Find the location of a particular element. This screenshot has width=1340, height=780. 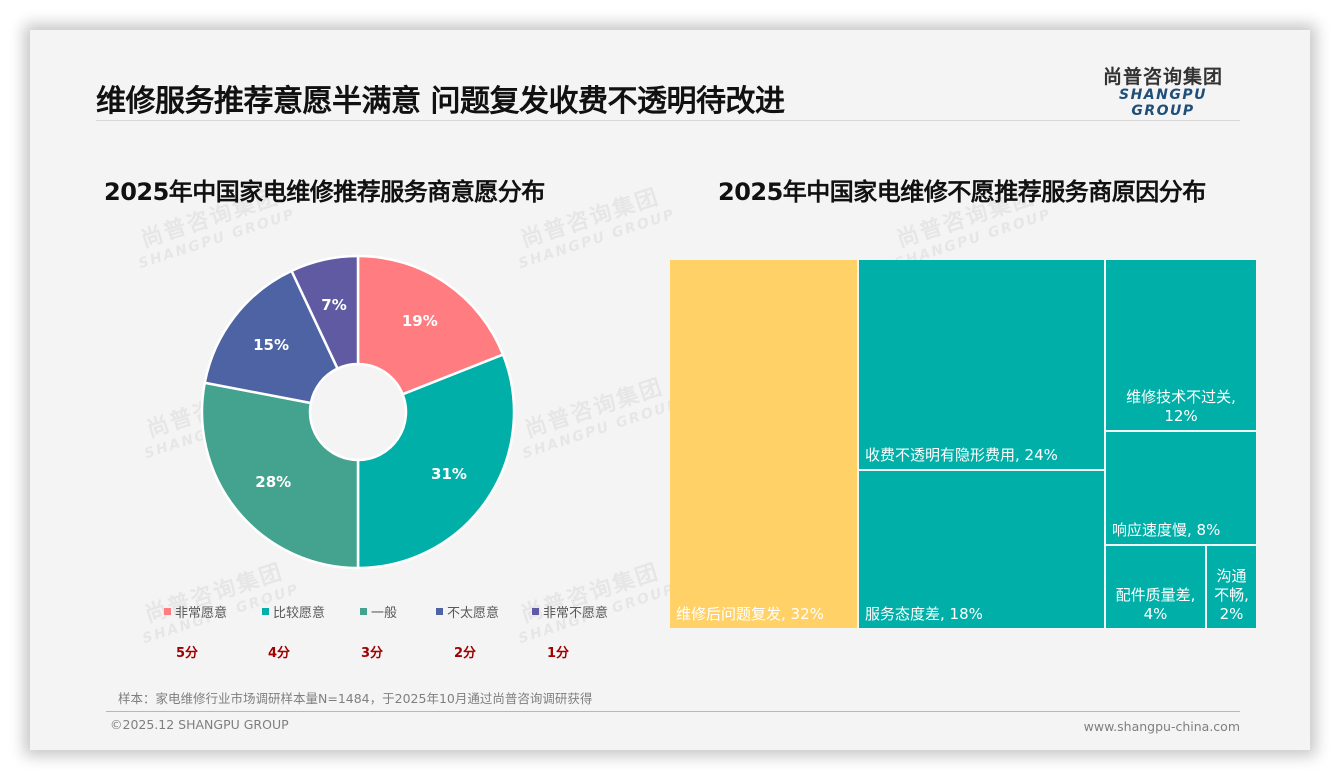

title-divider is located at coordinates (668, 120).